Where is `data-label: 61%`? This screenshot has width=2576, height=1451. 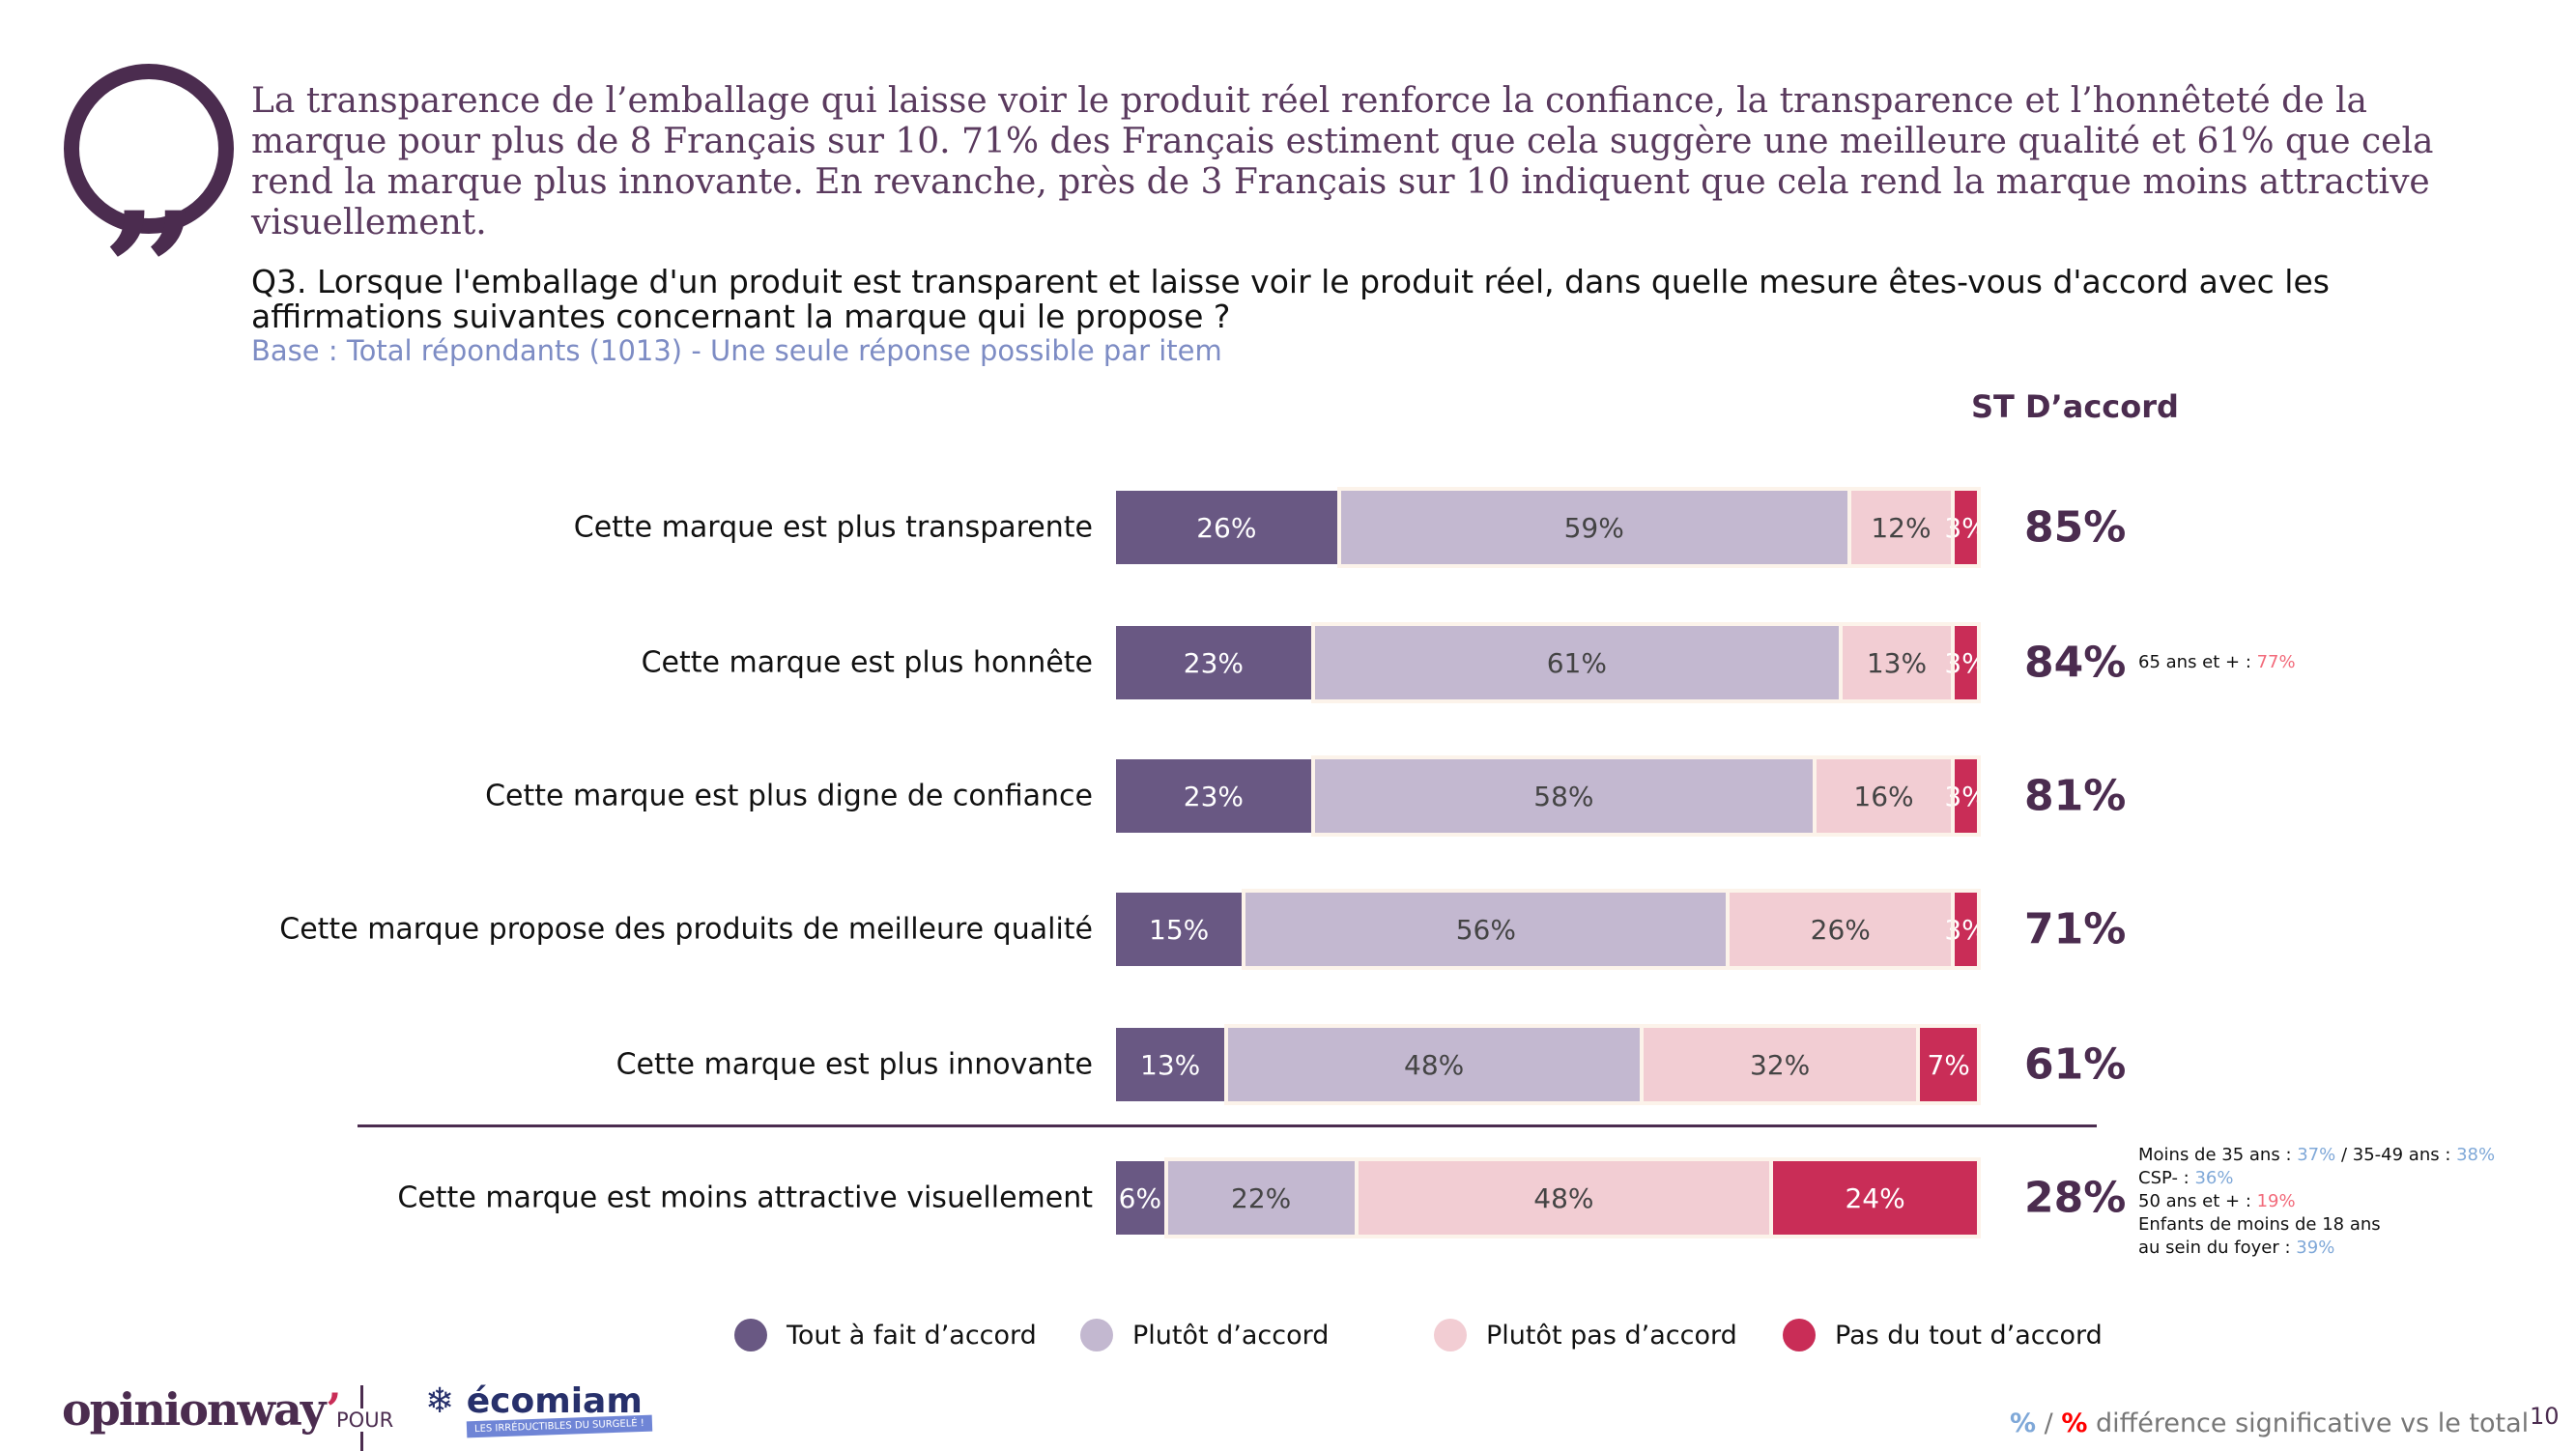
data-label: 61% is located at coordinates (1577, 662).